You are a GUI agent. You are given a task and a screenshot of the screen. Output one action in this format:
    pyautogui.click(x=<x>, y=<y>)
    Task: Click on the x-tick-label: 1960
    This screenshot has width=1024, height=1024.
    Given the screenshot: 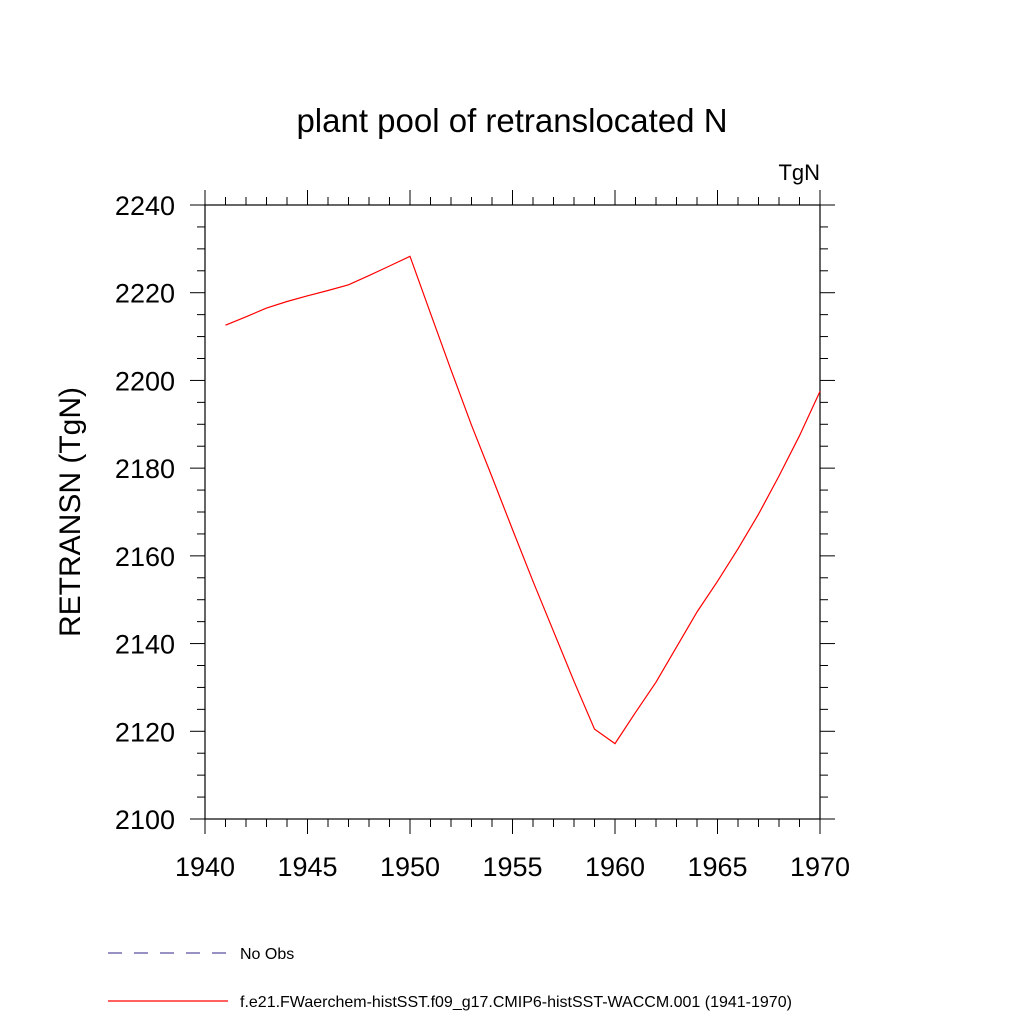 What is the action you would take?
    pyautogui.click(x=615, y=867)
    